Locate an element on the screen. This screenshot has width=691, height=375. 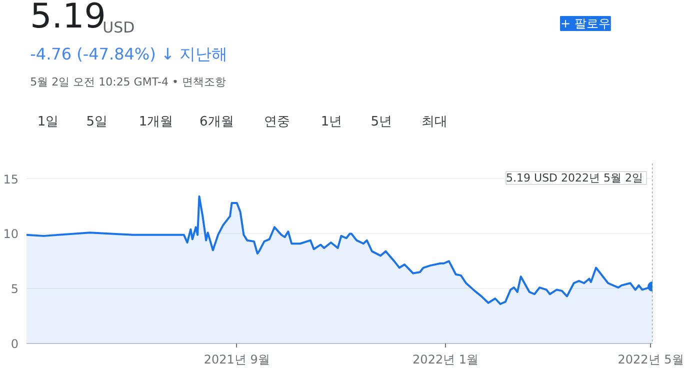
y-tick-label: 15 is located at coordinates (11, 179).